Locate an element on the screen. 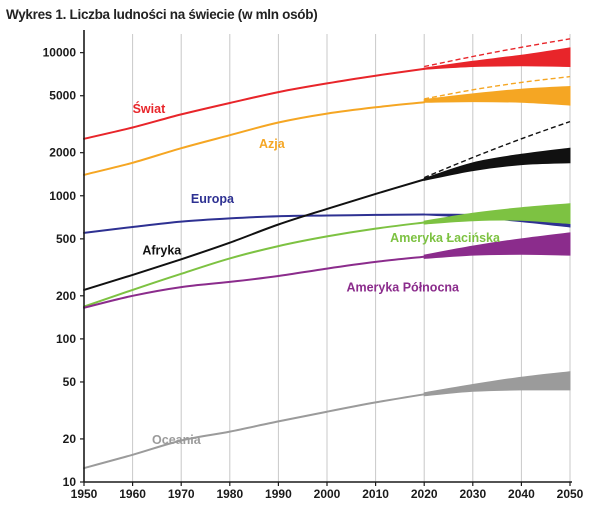  y-tick-label-1000: 1000 is located at coordinates (62, 196).